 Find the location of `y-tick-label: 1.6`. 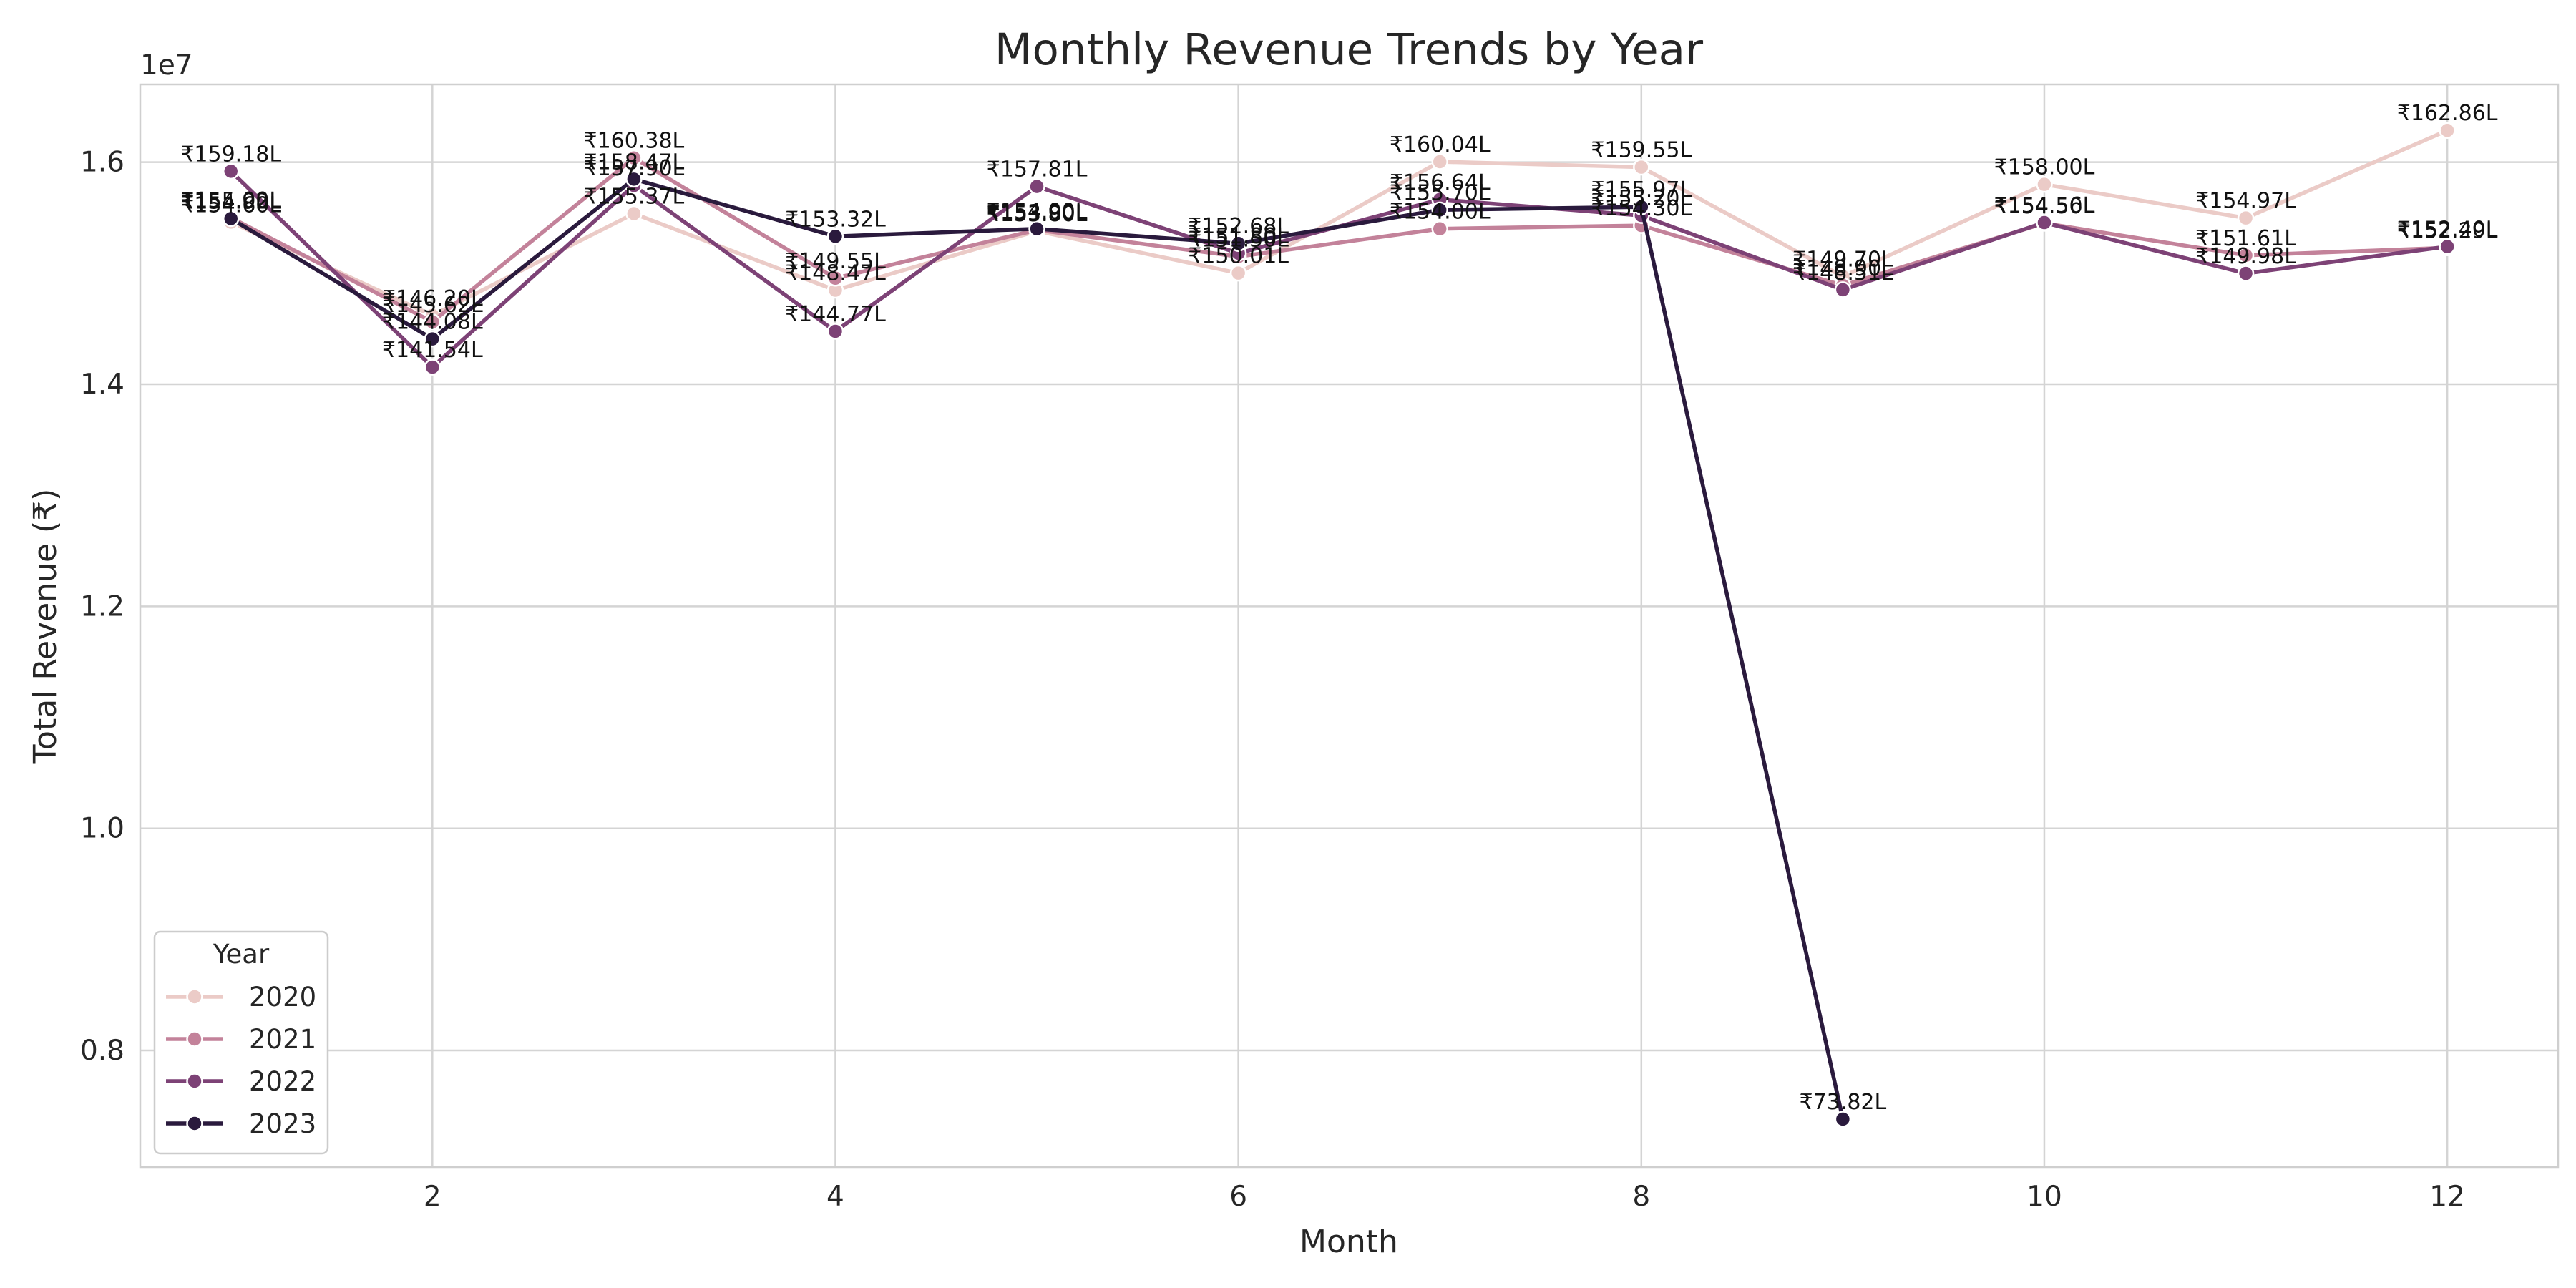

y-tick-label: 1.6 is located at coordinates (102, 163).